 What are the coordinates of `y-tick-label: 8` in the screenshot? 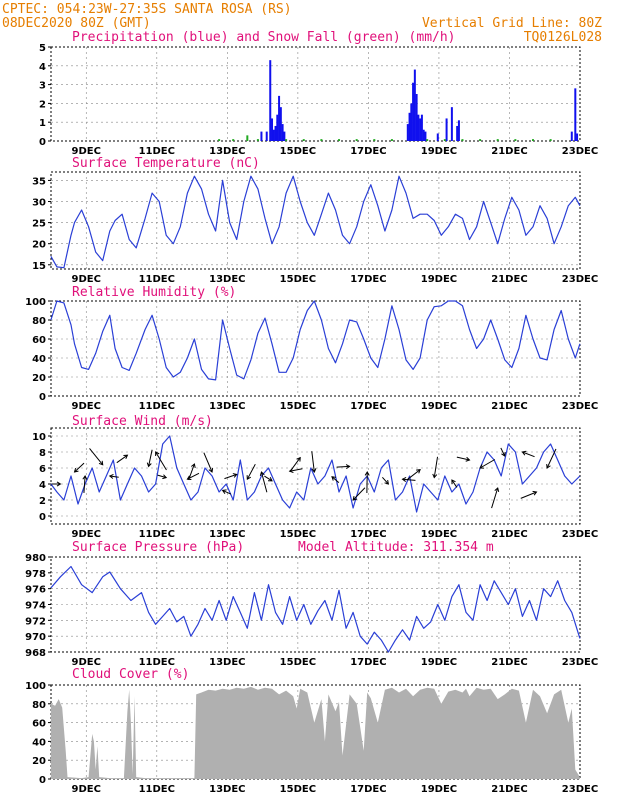 It's located at (42, 453).